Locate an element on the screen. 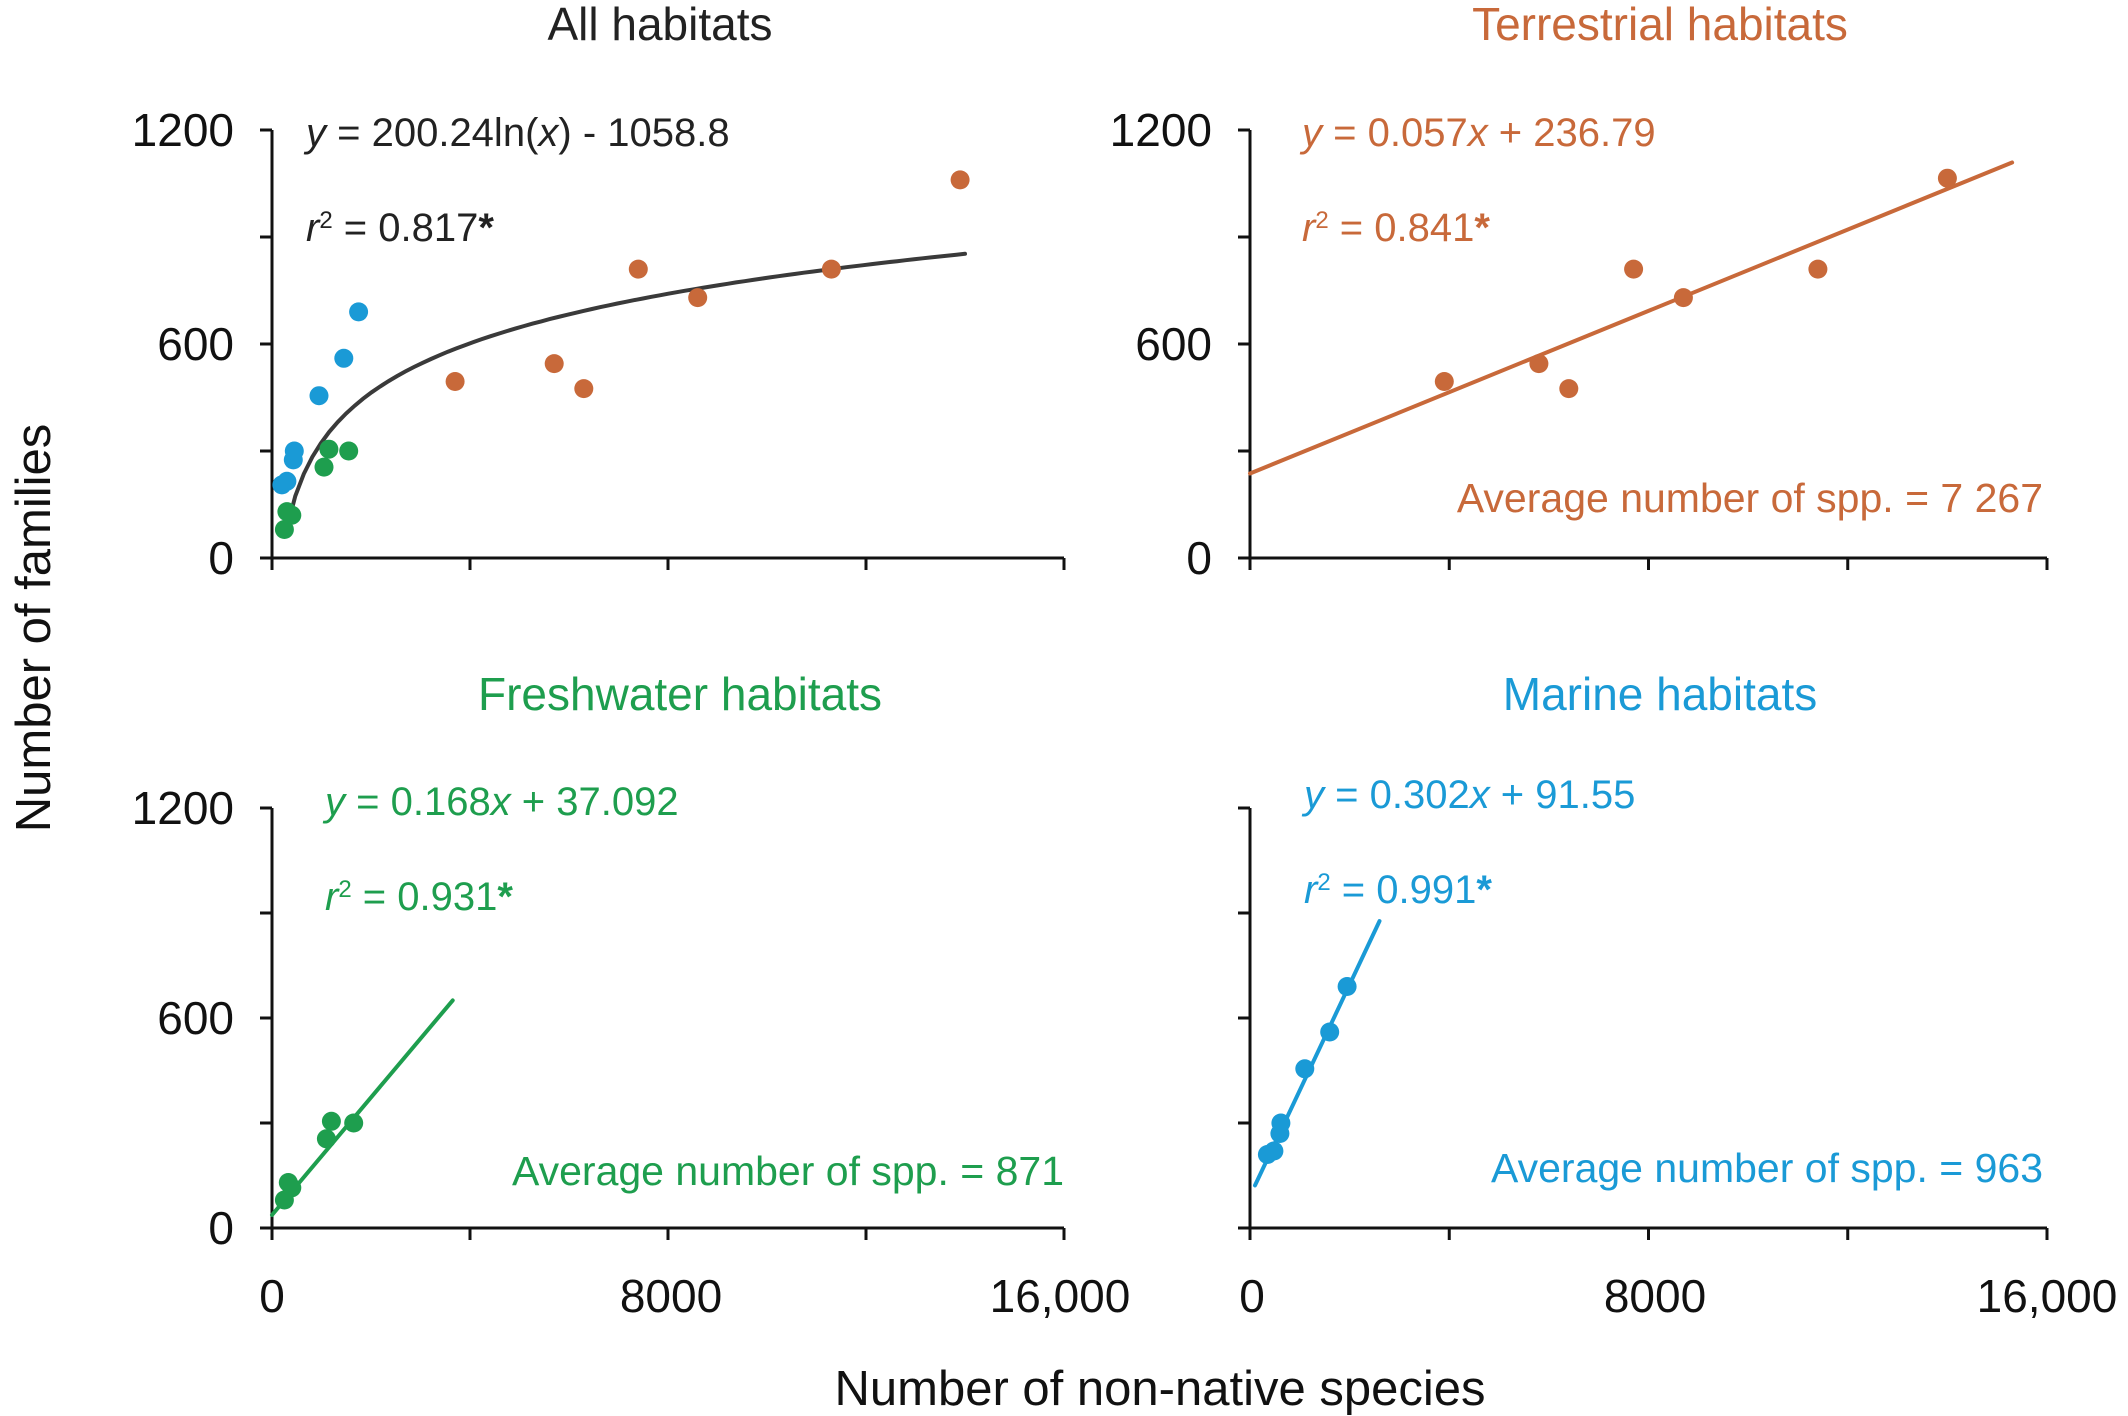  average-species-label: Average number of spp. = 7 267 is located at coordinates (1750, 498).